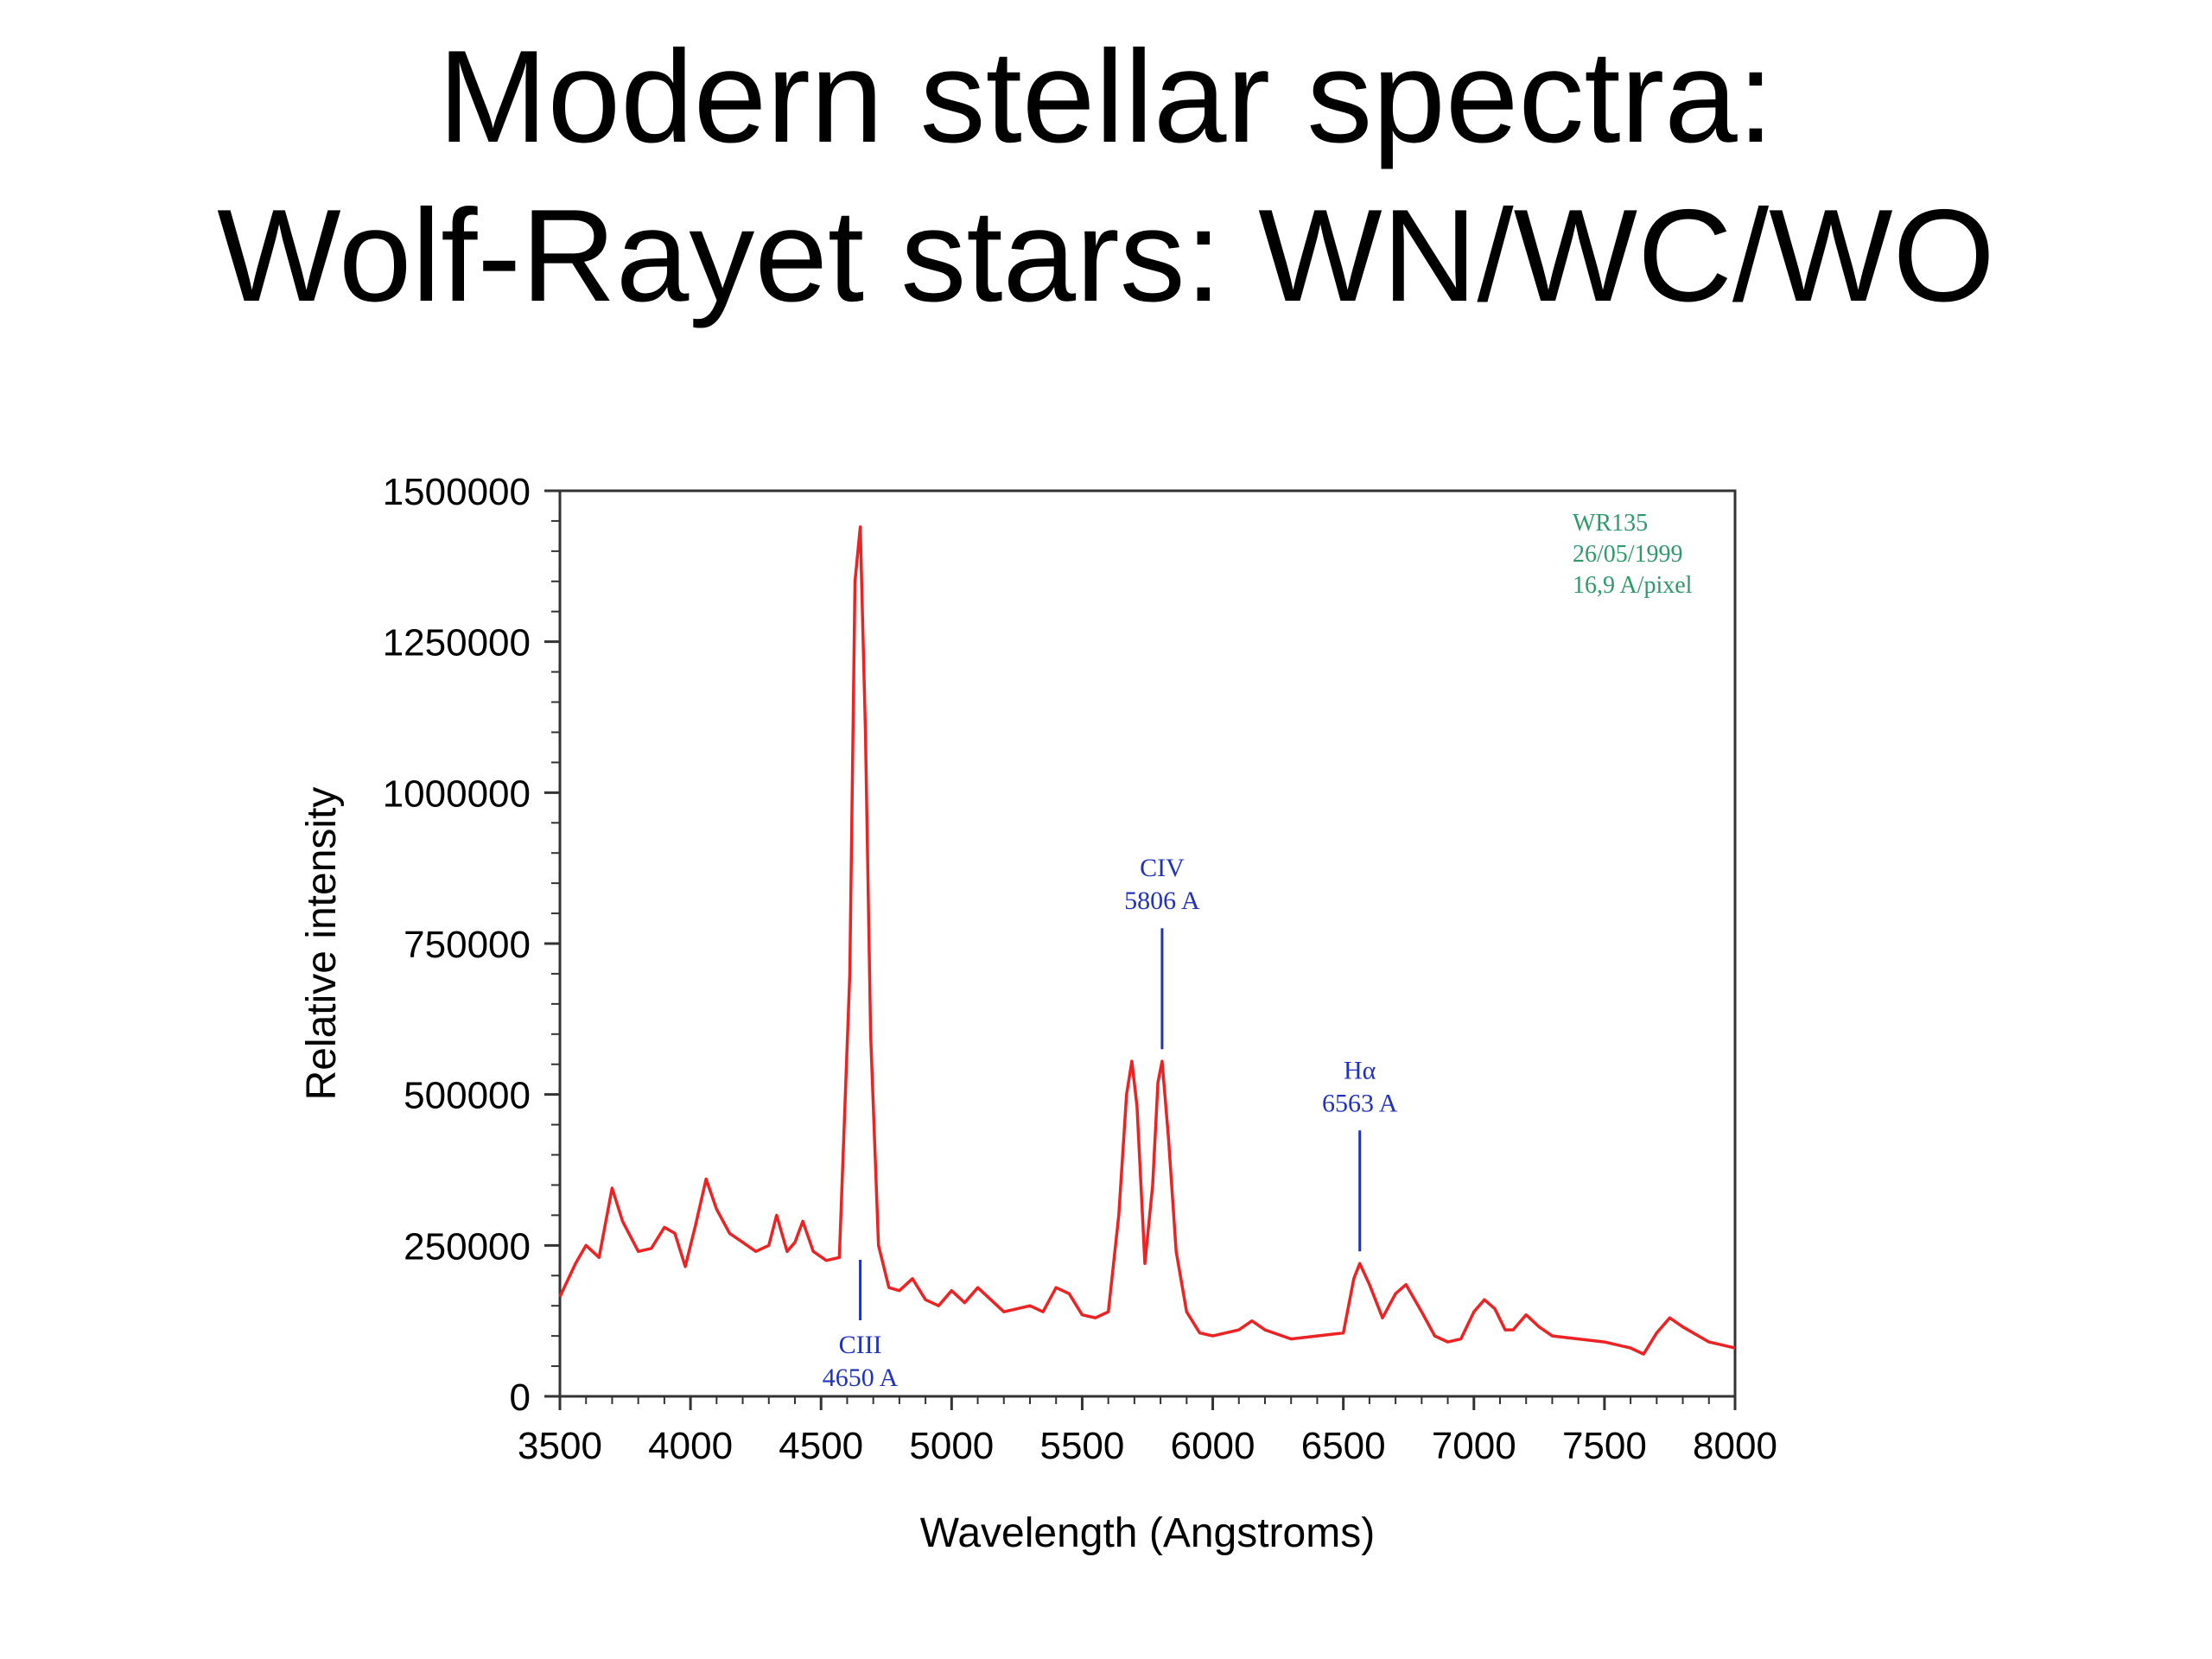  I want to click on annotation-ion: CIV, so click(1162, 868).